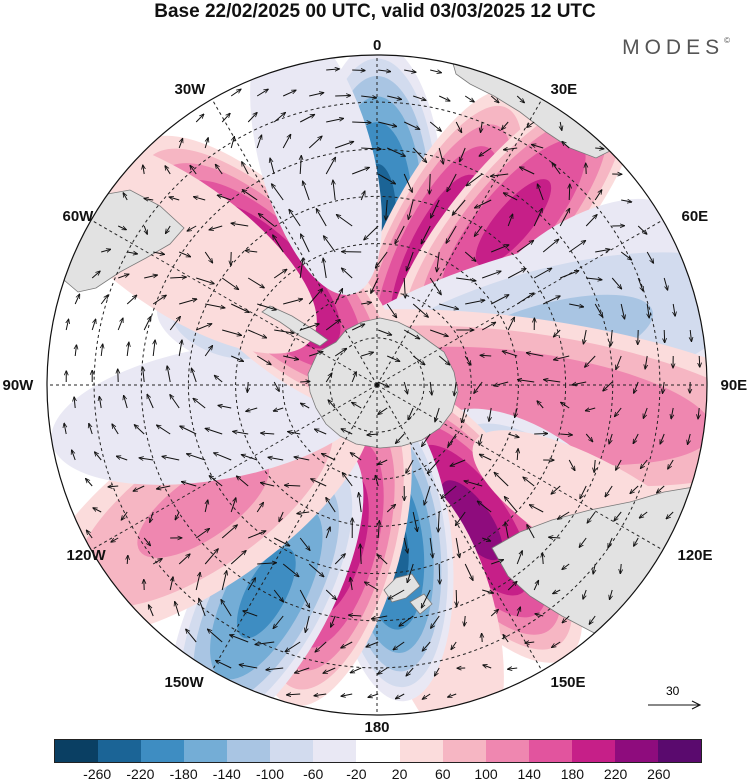 Image resolution: width=750 pixels, height=783 pixels. Describe the element at coordinates (266, 593) in the screenshot. I see `anomaly-band` at that location.